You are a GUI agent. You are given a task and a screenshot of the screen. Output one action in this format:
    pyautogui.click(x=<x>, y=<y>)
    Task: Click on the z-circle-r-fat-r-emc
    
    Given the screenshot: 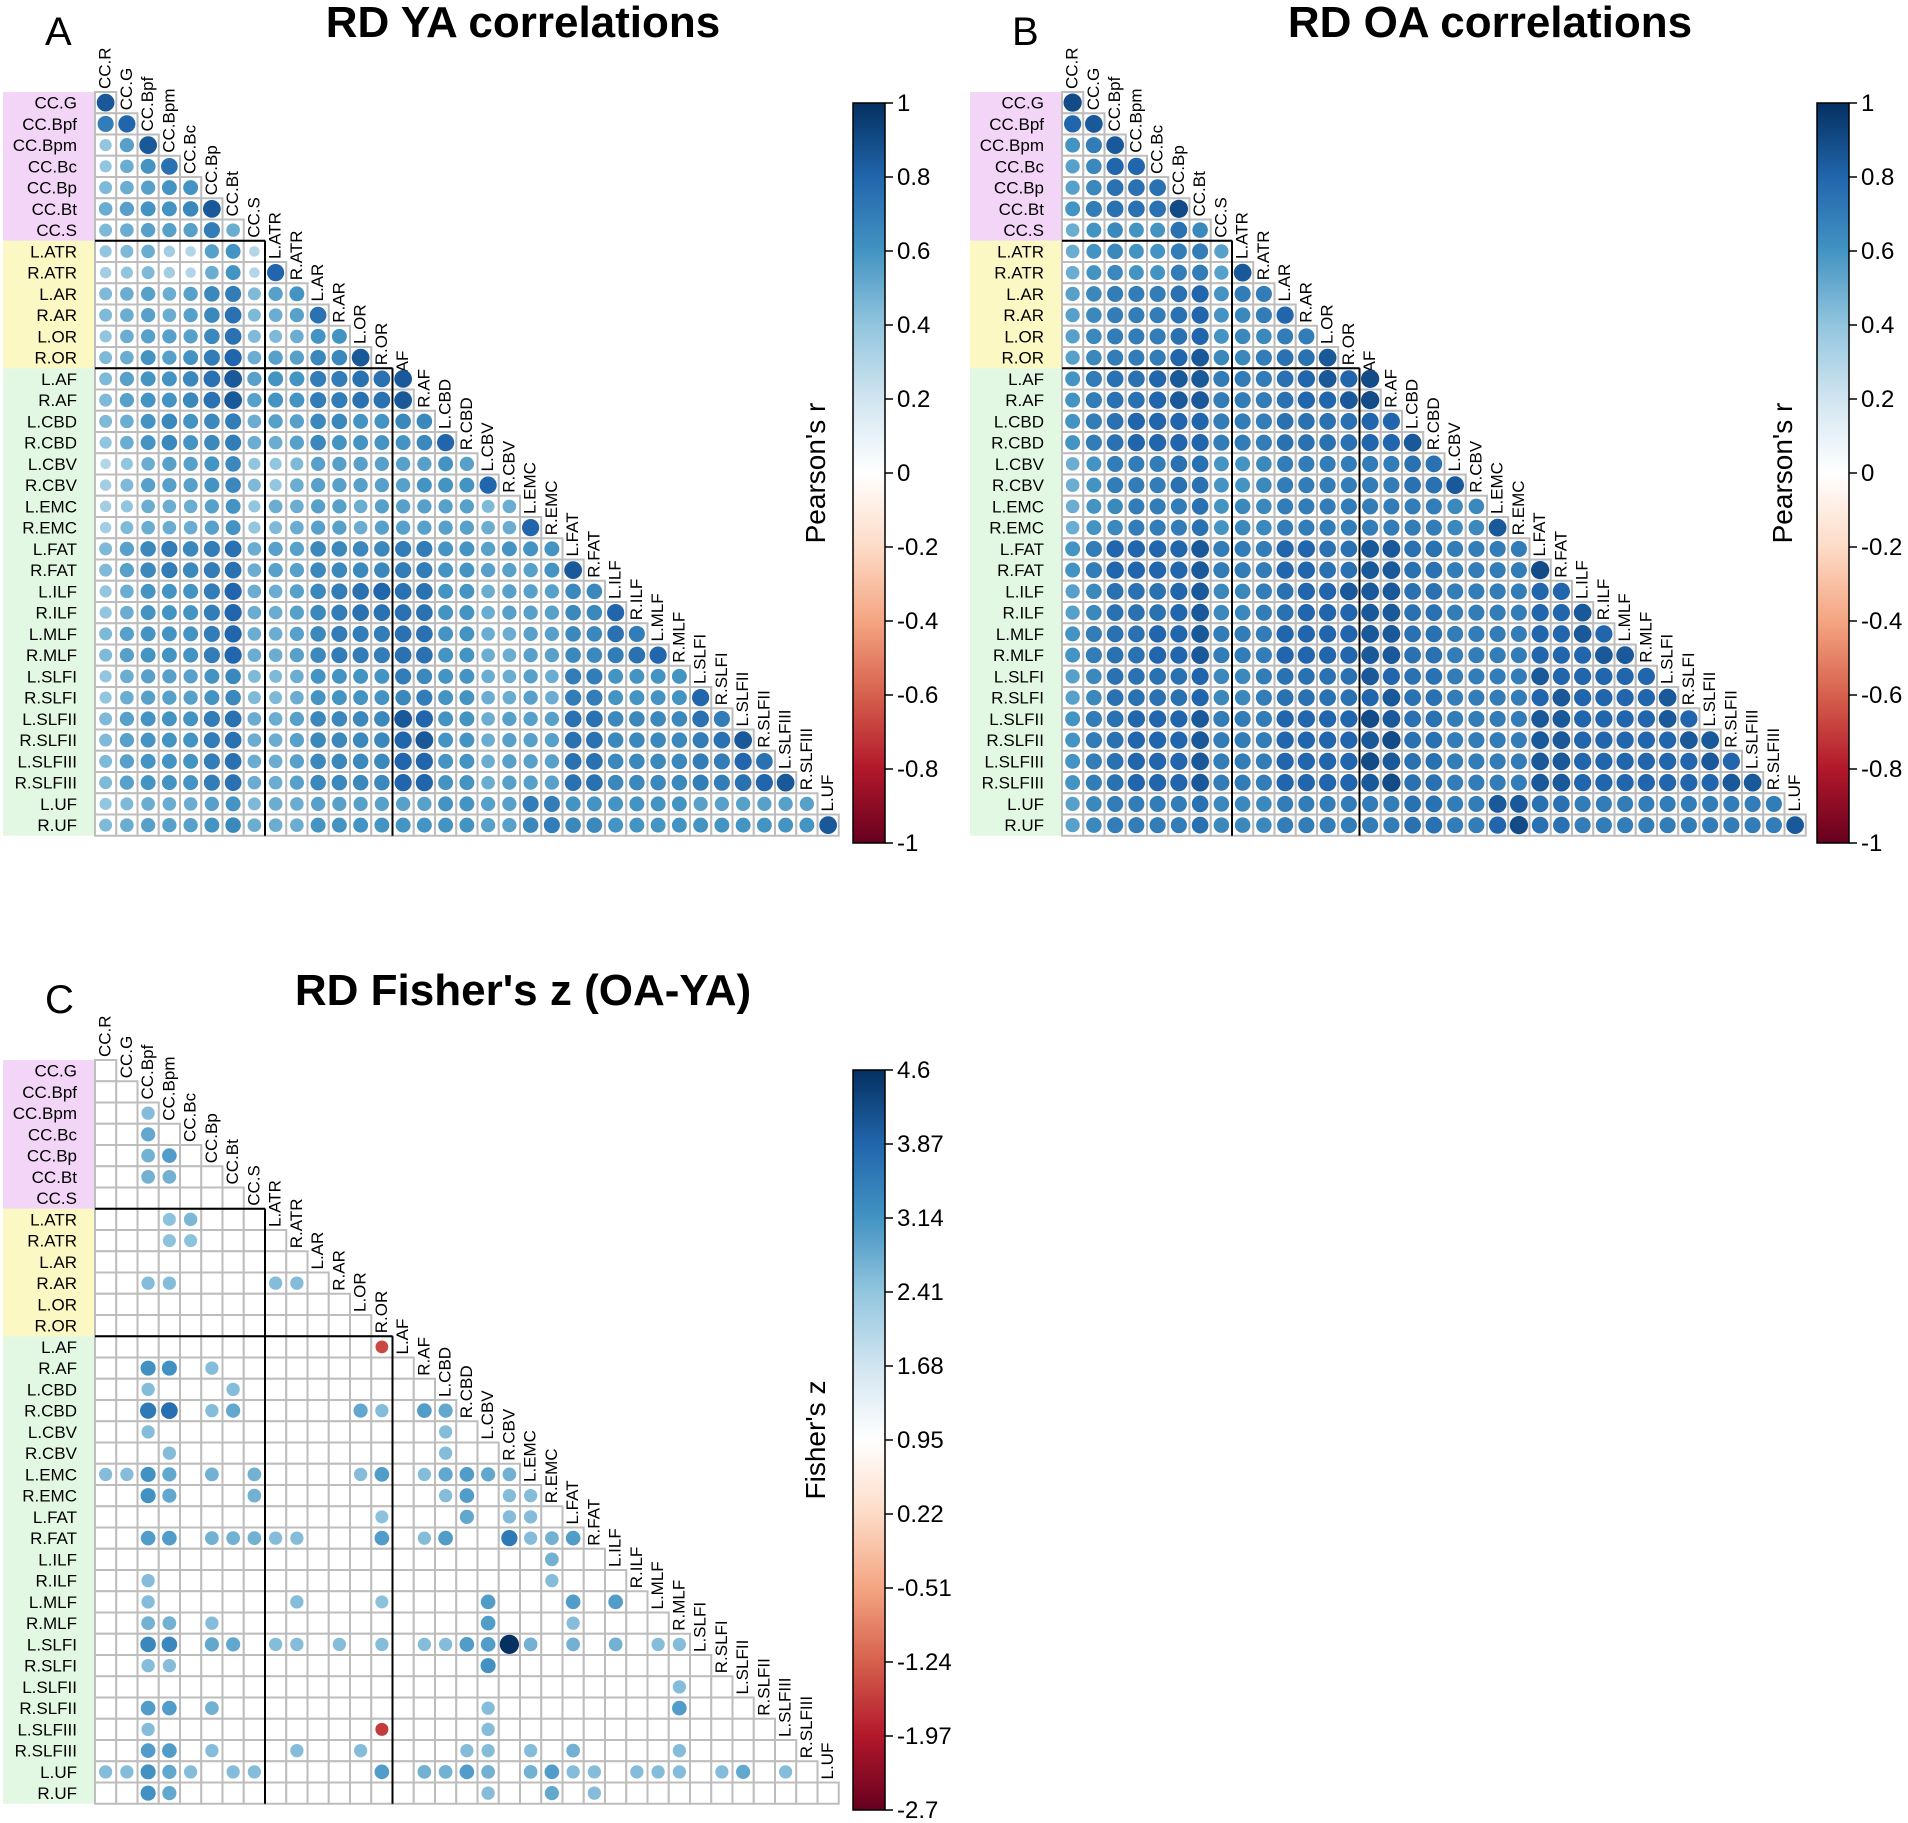 What is the action you would take?
    pyautogui.click(x=552, y=1538)
    